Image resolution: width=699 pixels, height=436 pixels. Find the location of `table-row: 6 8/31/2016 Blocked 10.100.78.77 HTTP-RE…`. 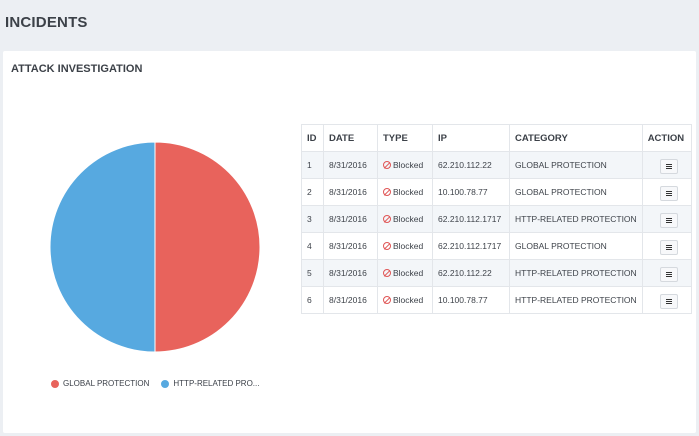

table-row: 6 8/31/2016 Blocked 10.100.78.77 HTTP-RE… is located at coordinates (496, 300).